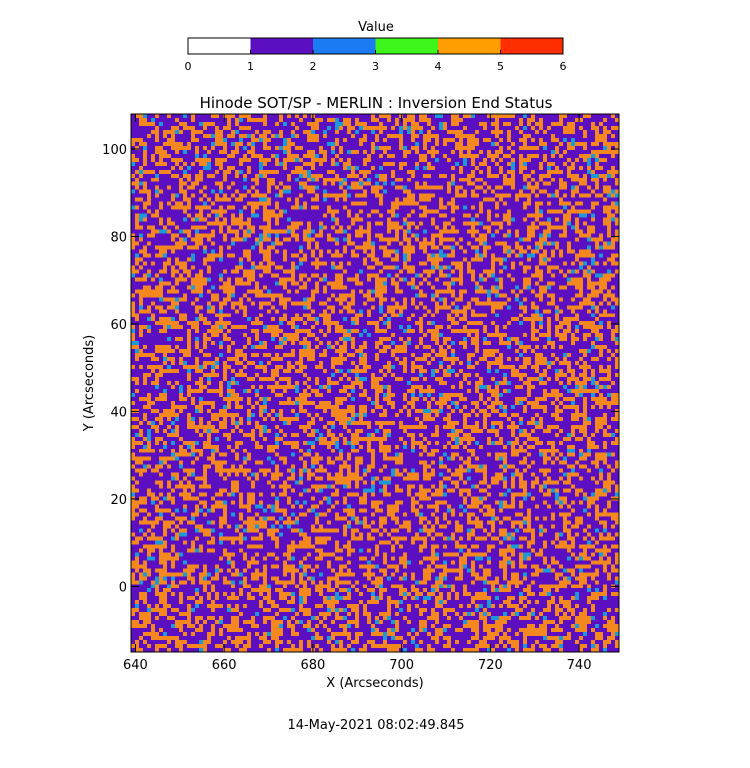 This screenshot has width=750, height=768. I want to click on colorbar-tick-label: 3, so click(375, 66).